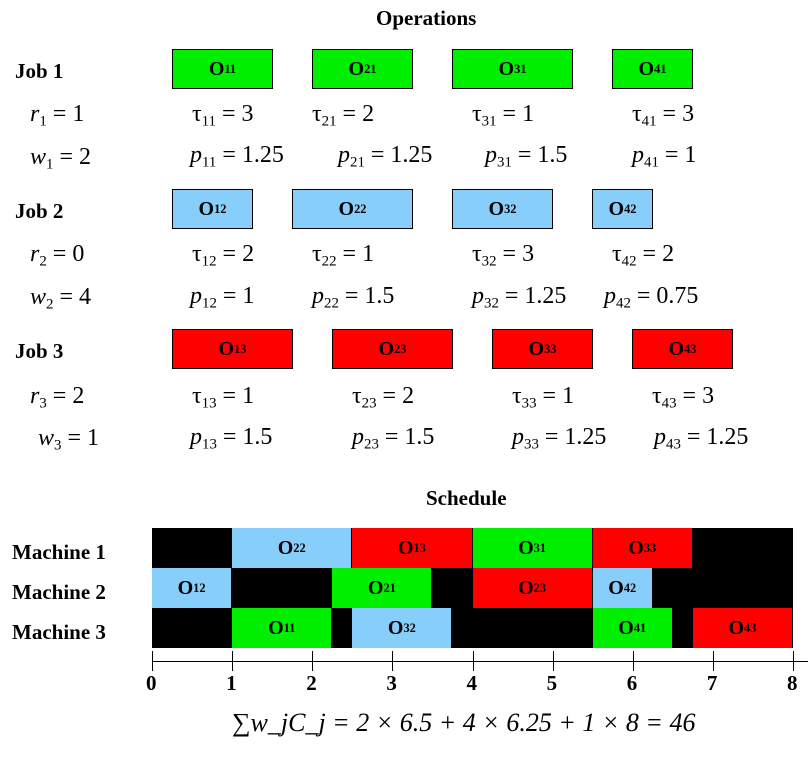 The width and height of the screenshot is (809, 770). What do you see at coordinates (222, 297) in the screenshot?
I see `p-12: p12 = 1` at bounding box center [222, 297].